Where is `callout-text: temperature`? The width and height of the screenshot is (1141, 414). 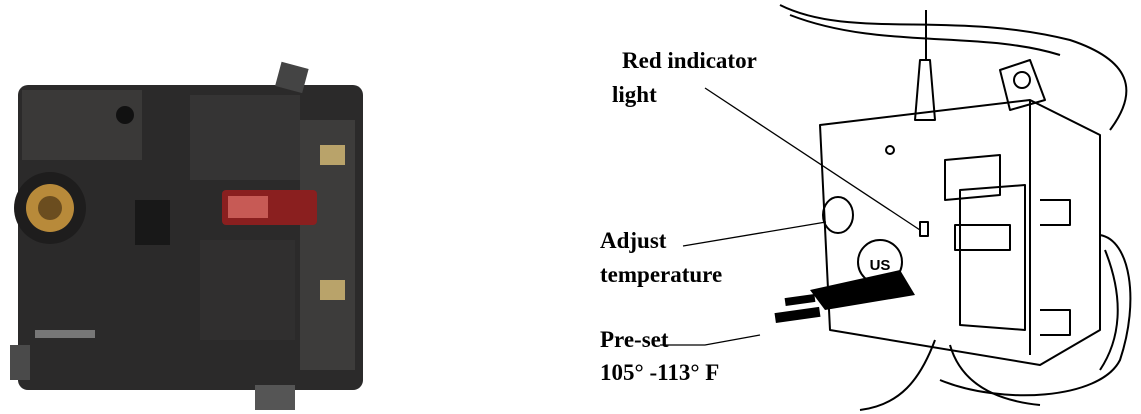
callout-text: temperature is located at coordinates (661, 274).